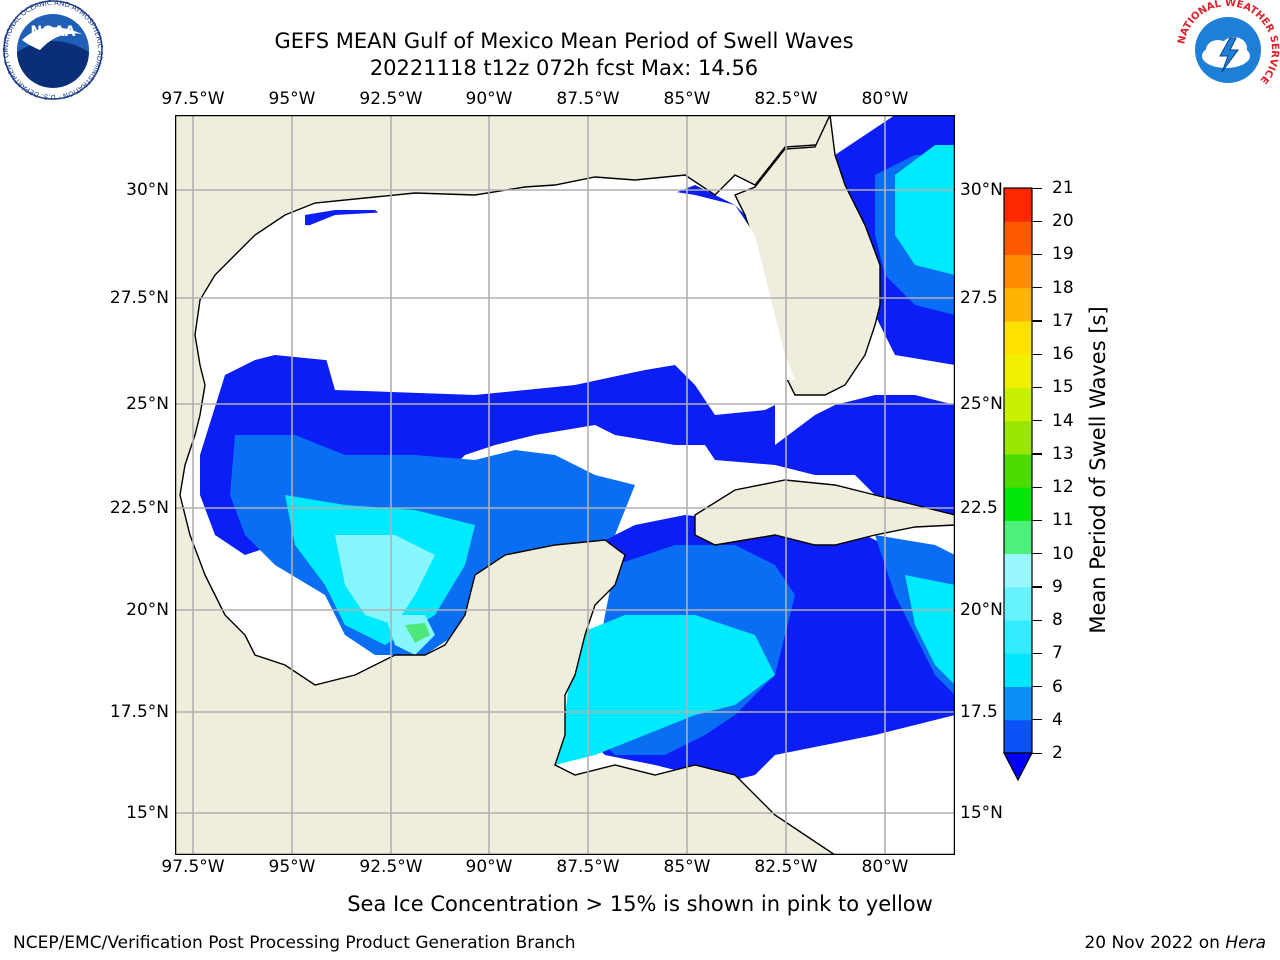 This screenshot has height=960, width=1280. What do you see at coordinates (1063, 254) in the screenshot?
I see `colorbar-tick-label: 19` at bounding box center [1063, 254].